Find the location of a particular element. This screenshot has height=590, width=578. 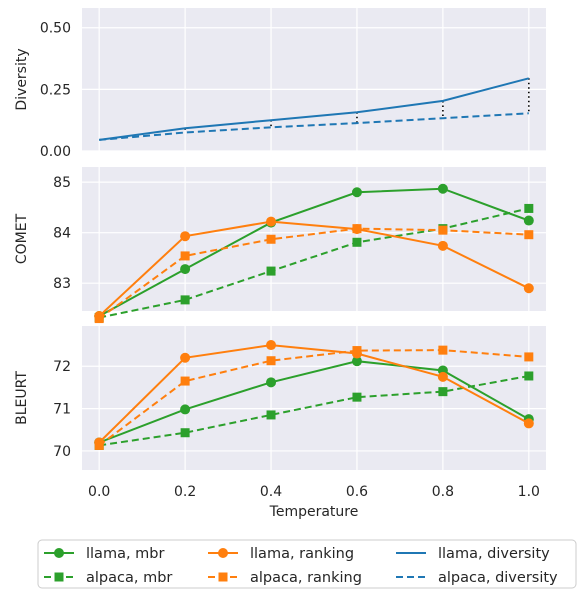

x-tick-label: 0.2 is located at coordinates (185, 492).